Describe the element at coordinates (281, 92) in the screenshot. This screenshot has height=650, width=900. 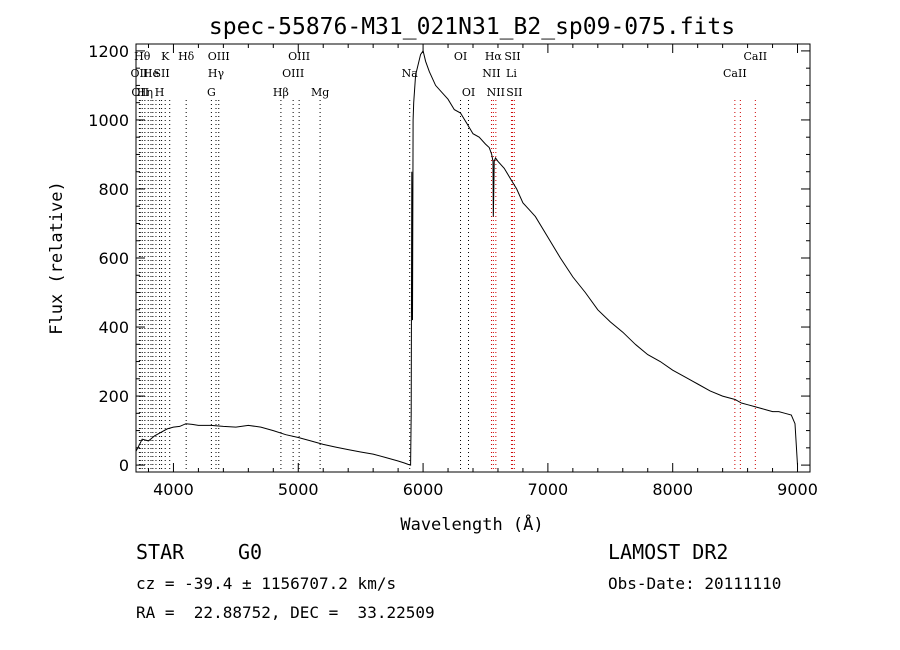
I see `line-marker-label-16: Hβ` at that location.